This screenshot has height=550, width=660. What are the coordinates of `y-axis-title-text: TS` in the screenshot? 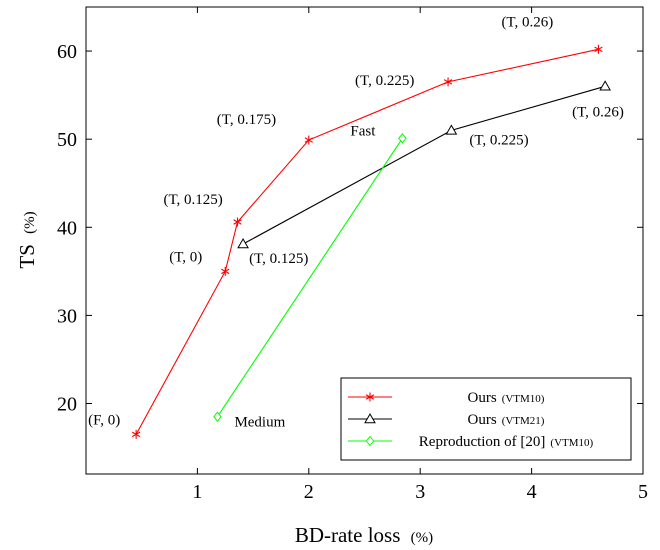 It's located at (27, 256).